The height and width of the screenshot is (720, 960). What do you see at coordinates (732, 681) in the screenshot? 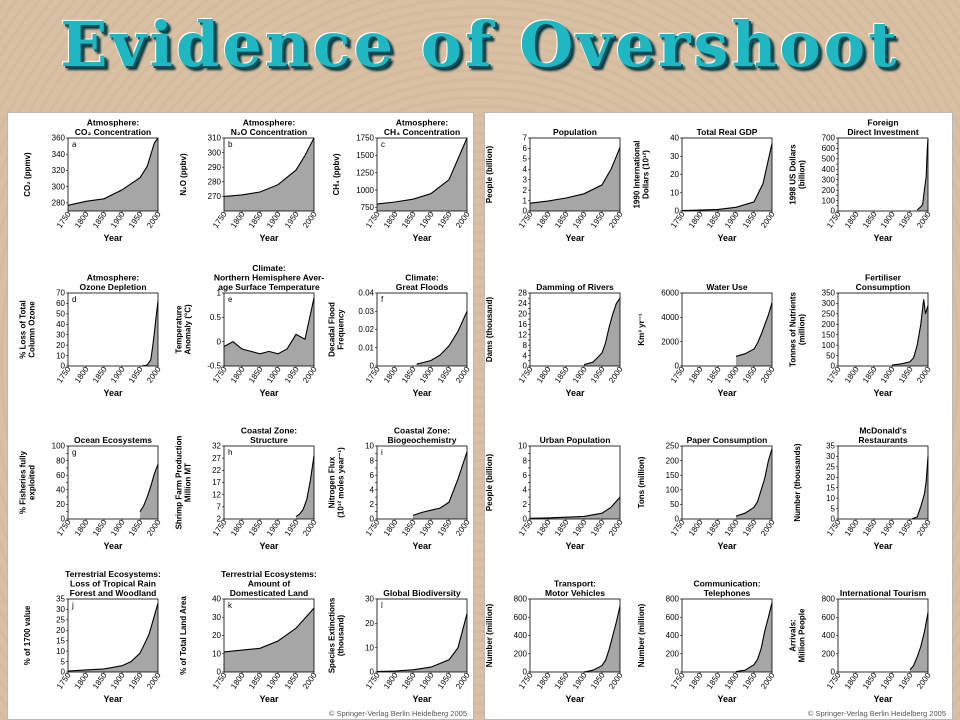
I see `xtick-label-phone: 1900` at bounding box center [732, 681].